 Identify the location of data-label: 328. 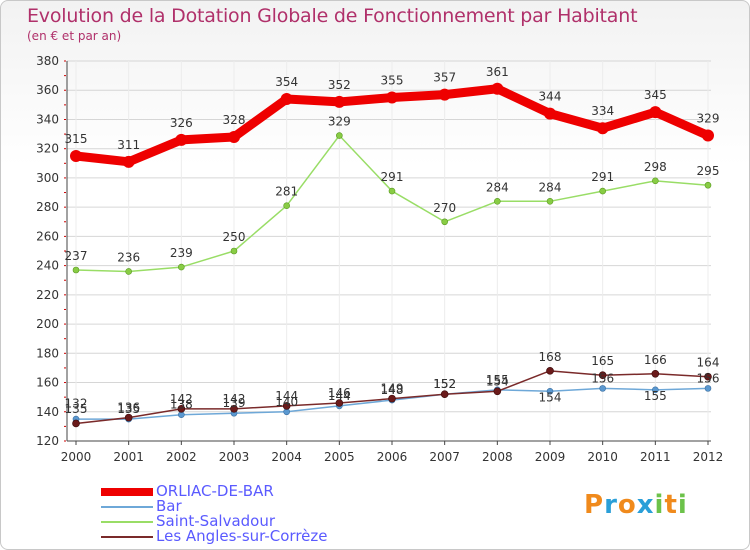
(234, 120).